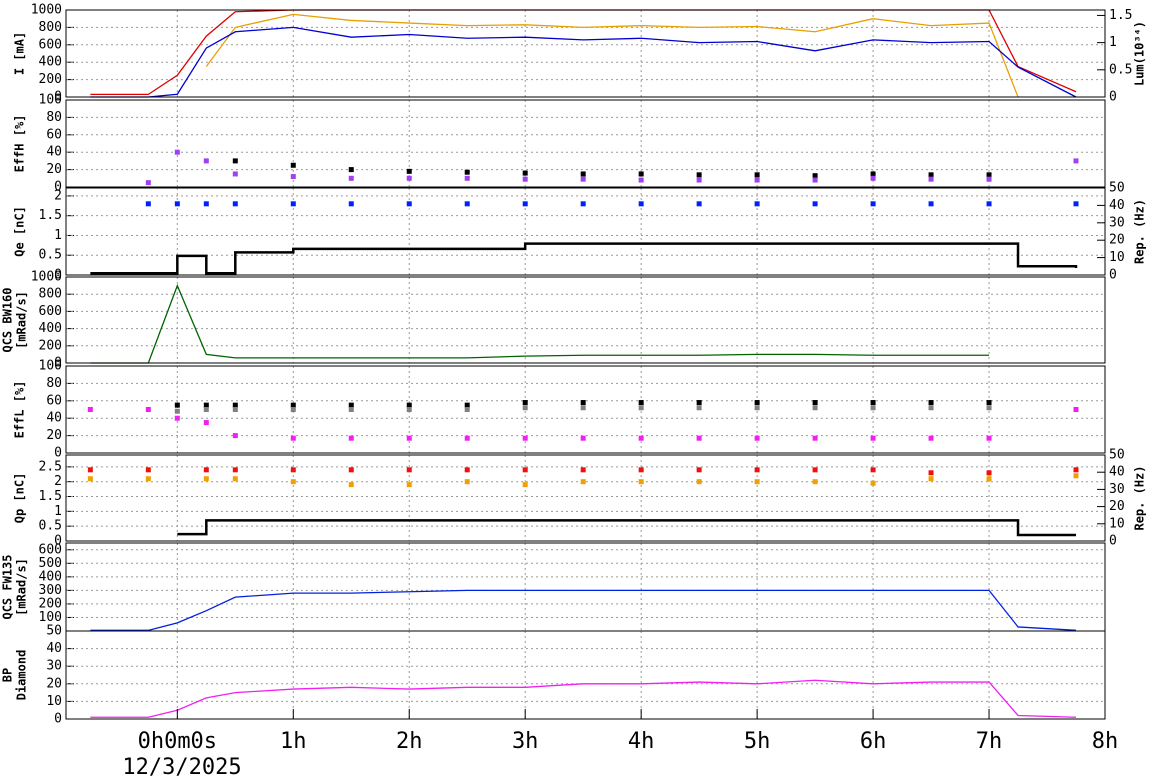 This screenshot has height=782, width=1172. Describe the element at coordinates (1117, 188) in the screenshot. I see `y2-tick-label: 50` at that location.